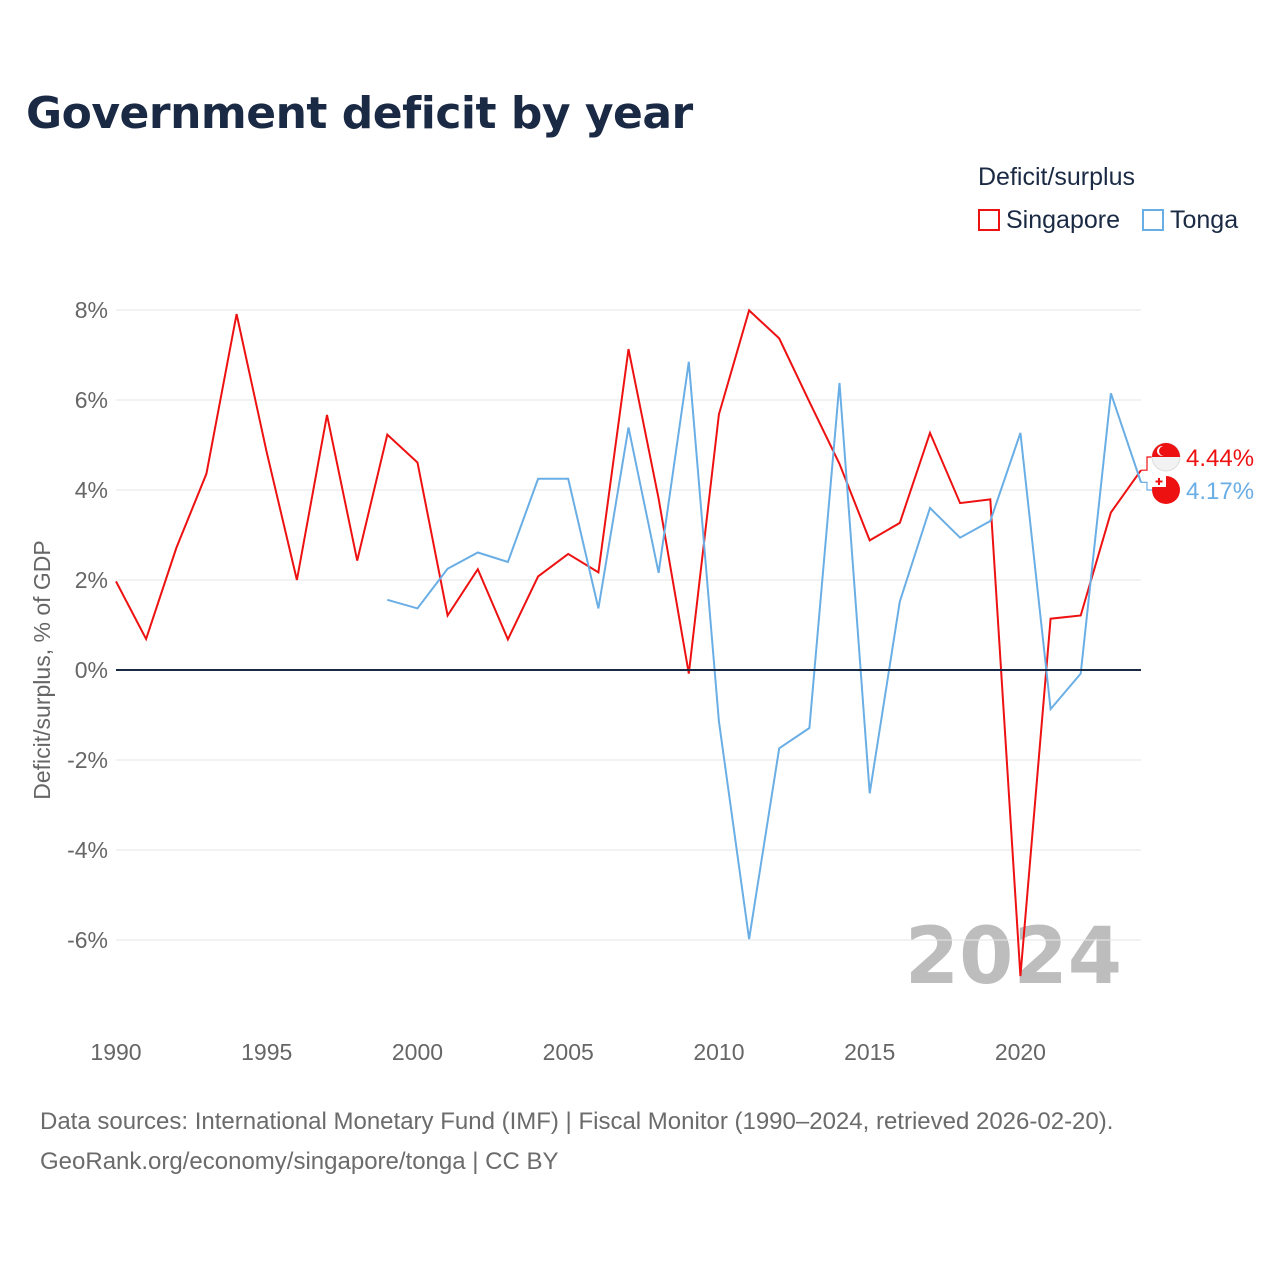 The height and width of the screenshot is (1280, 1280). What do you see at coordinates (869, 1052) in the screenshot?
I see `x-tick-label: 2015` at bounding box center [869, 1052].